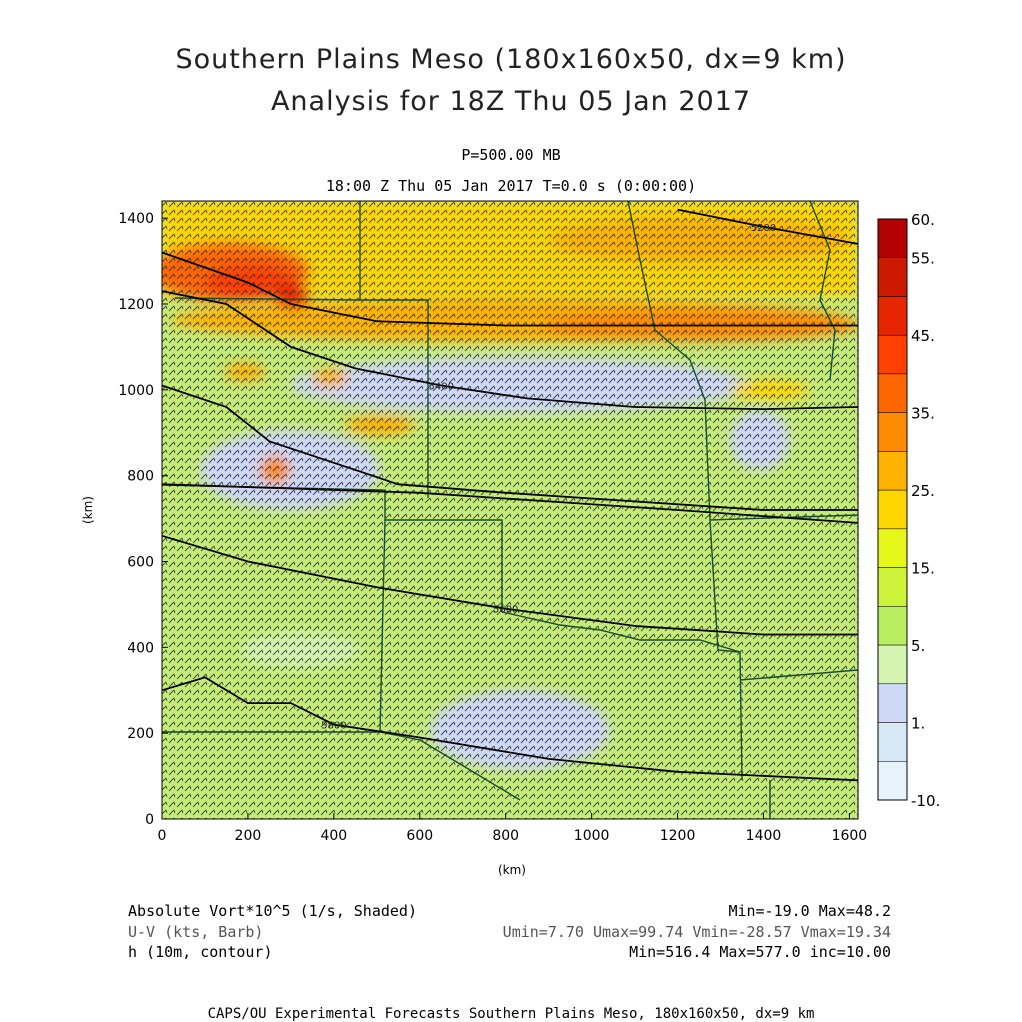 This screenshot has height=1022, width=1022. Describe the element at coordinates (505, 610) in the screenshot. I see `contour-label: 5600` at that location.